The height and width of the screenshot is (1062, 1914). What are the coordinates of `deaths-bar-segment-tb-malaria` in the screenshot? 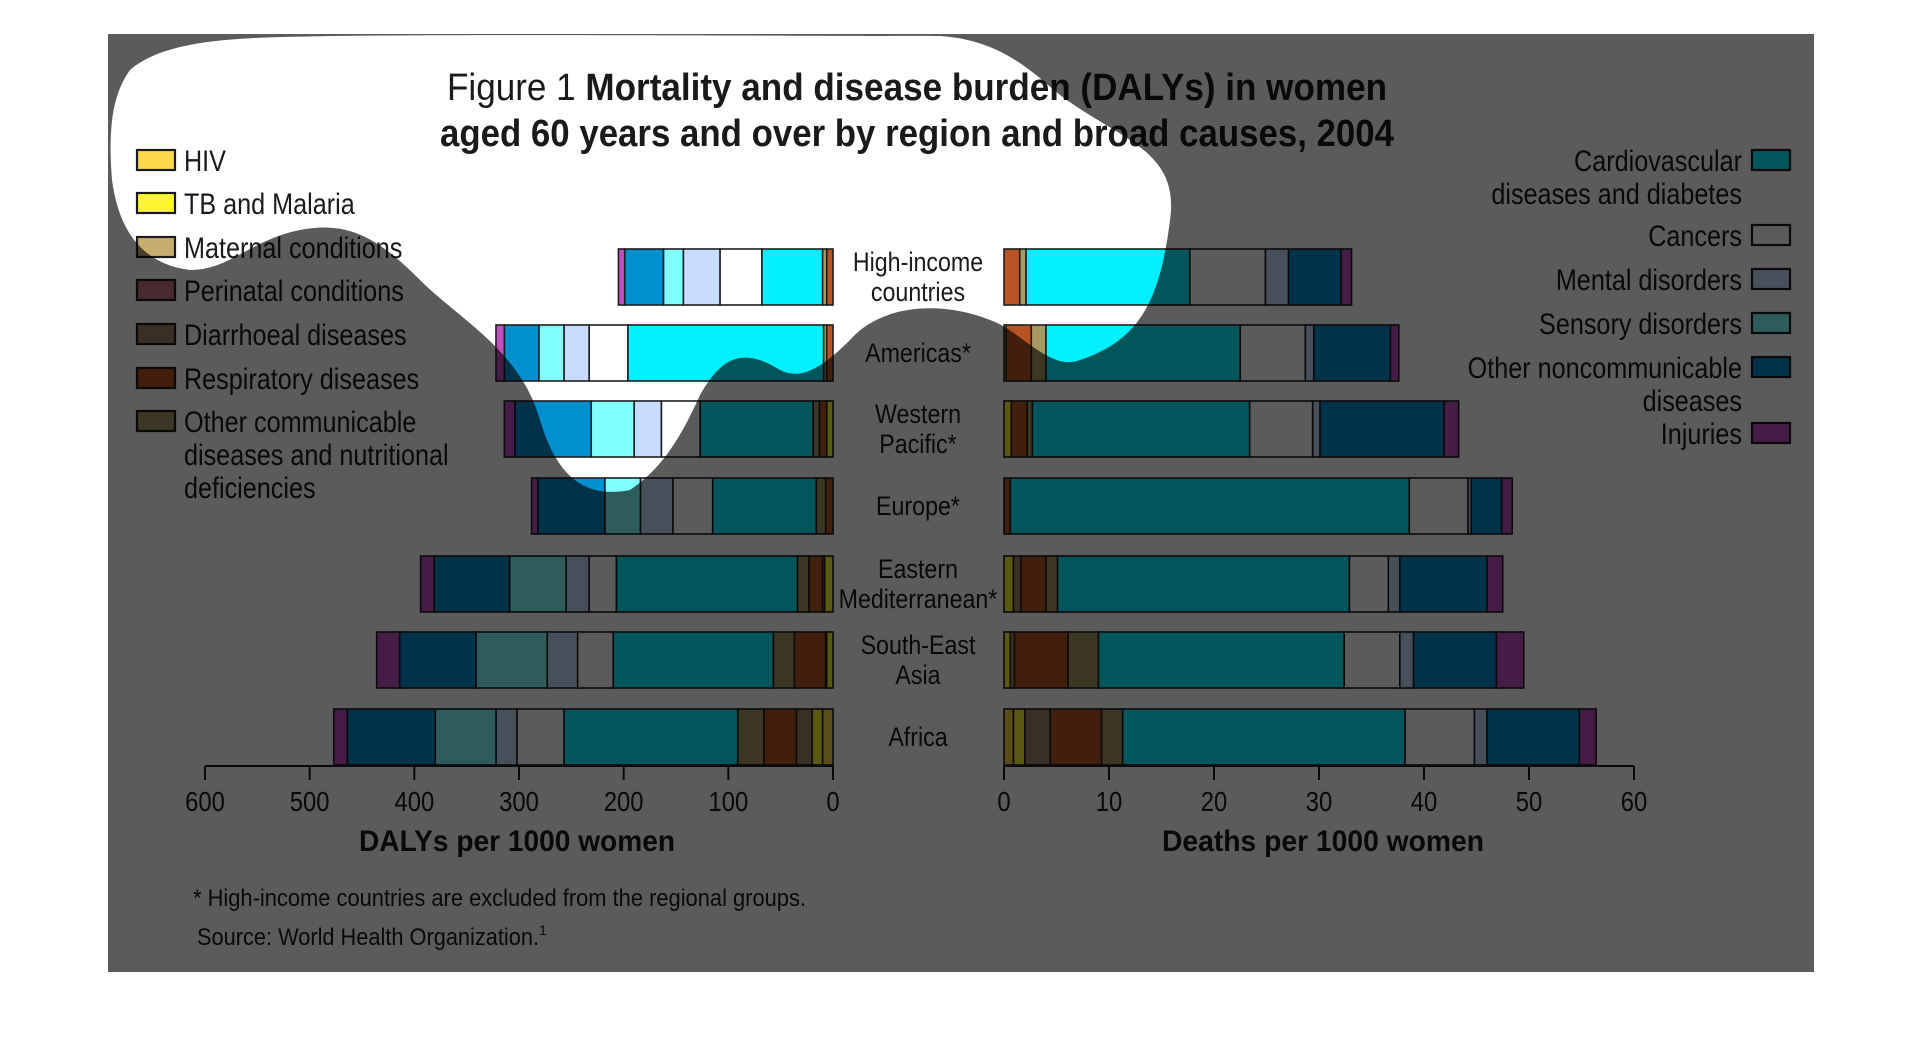 It's located at (1008, 429).